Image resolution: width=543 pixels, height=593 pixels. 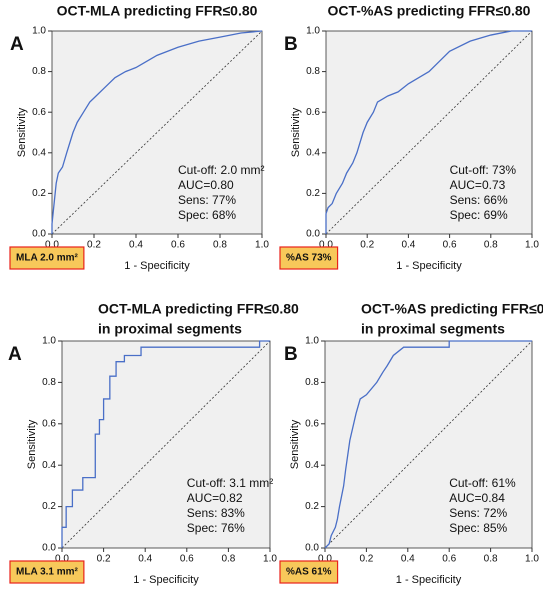 What do you see at coordinates (477, 498) in the screenshot?
I see `annotation: AUC=0.84` at bounding box center [477, 498].